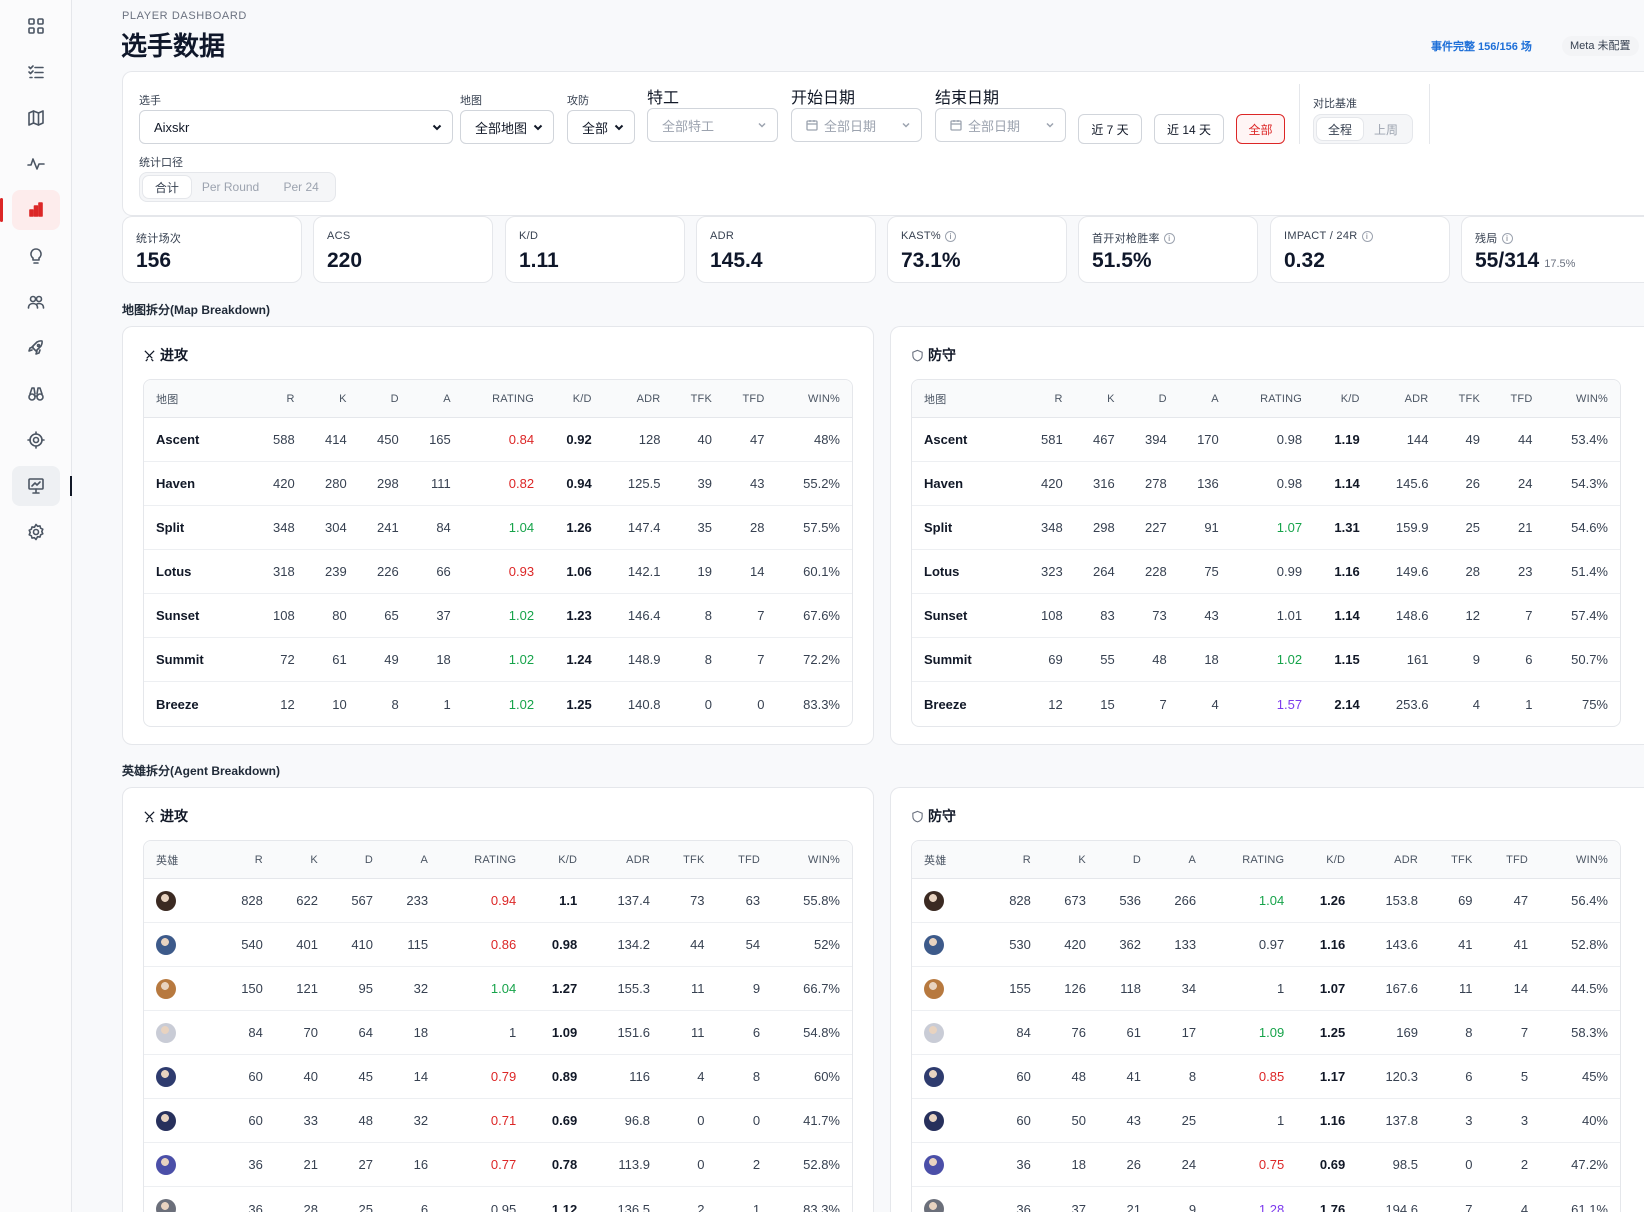 The width and height of the screenshot is (1644, 1212). I want to click on table-row: Haven 420 316 278 136 0.98 1.14 145.6 26 24 54.3%, so click(1266, 484).